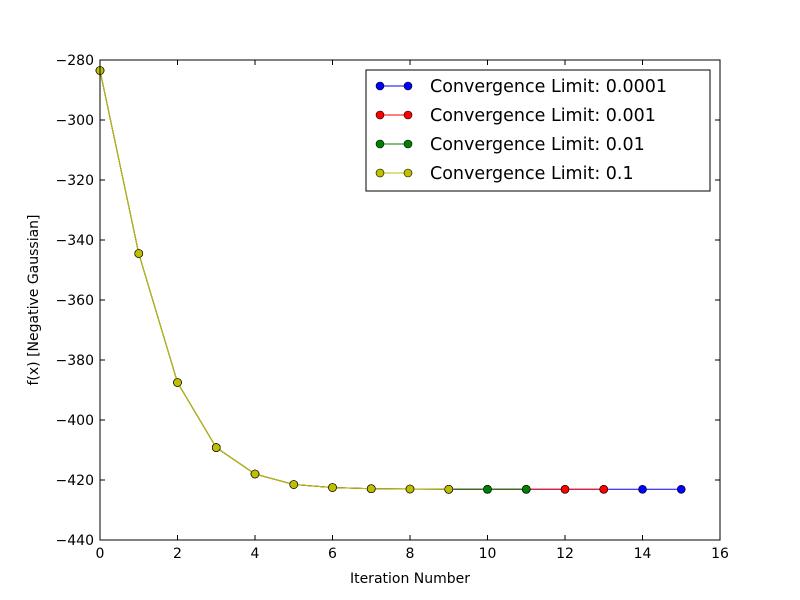 Image resolution: width=800 pixels, height=600 pixels. I want to click on x-tick-label: 10, so click(488, 554).